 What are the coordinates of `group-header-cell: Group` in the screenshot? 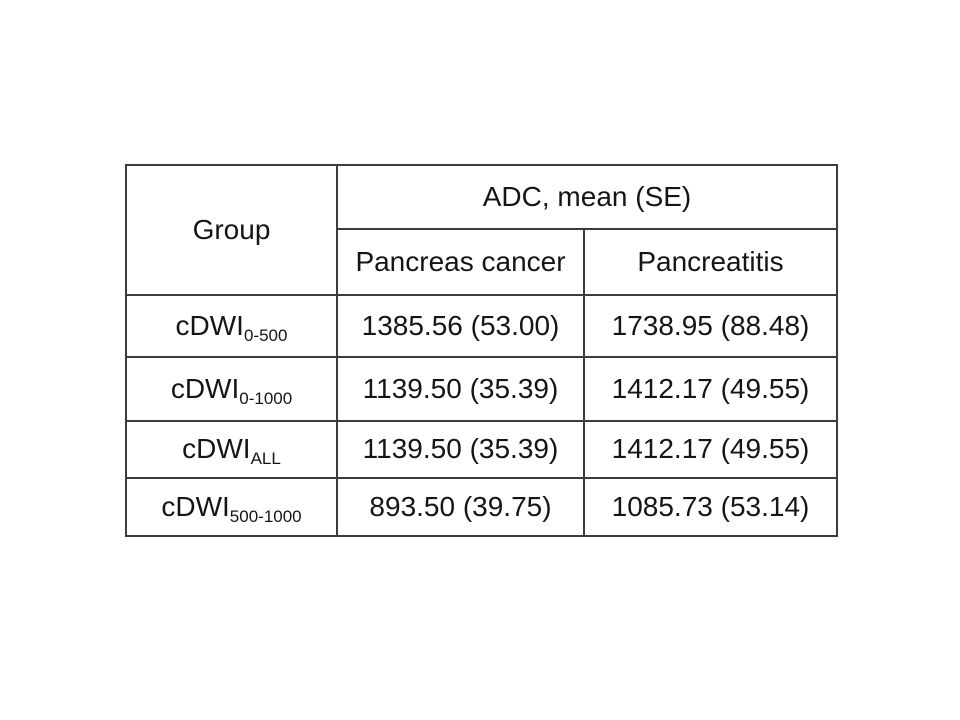 It's located at (231, 230).